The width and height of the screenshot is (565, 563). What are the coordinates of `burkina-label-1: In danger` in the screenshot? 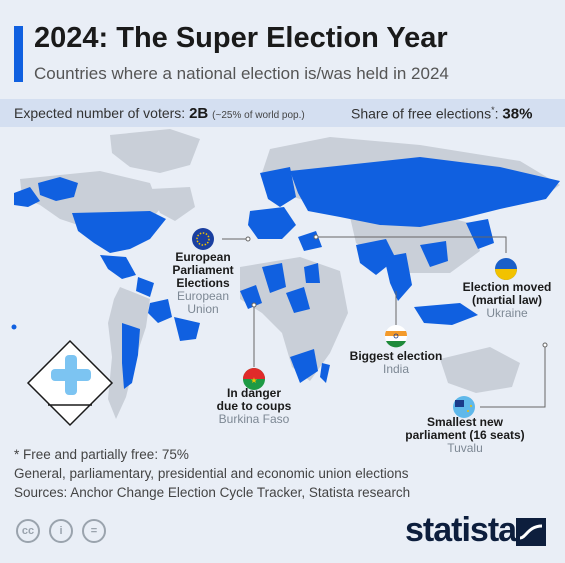 It's located at (253, 393).